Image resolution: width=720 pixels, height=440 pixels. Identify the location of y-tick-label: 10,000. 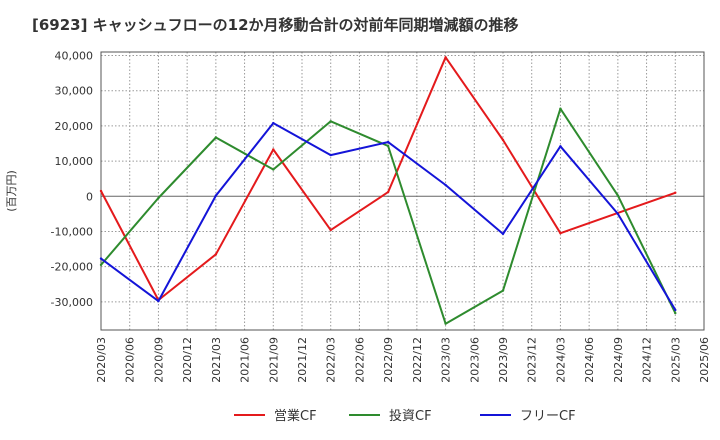
(74, 161).